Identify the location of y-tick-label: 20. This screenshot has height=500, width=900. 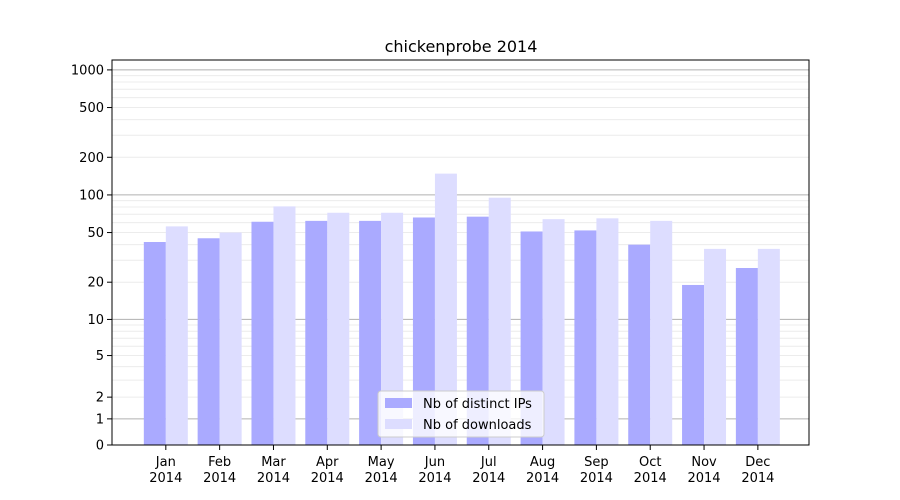
(95, 283).